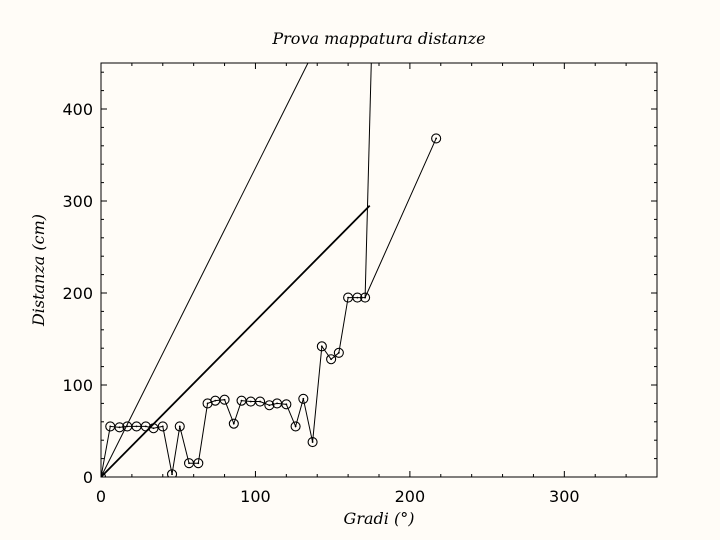 This screenshot has height=540, width=720. Describe the element at coordinates (77, 293) in the screenshot. I see `y-tick-label: 200` at that location.